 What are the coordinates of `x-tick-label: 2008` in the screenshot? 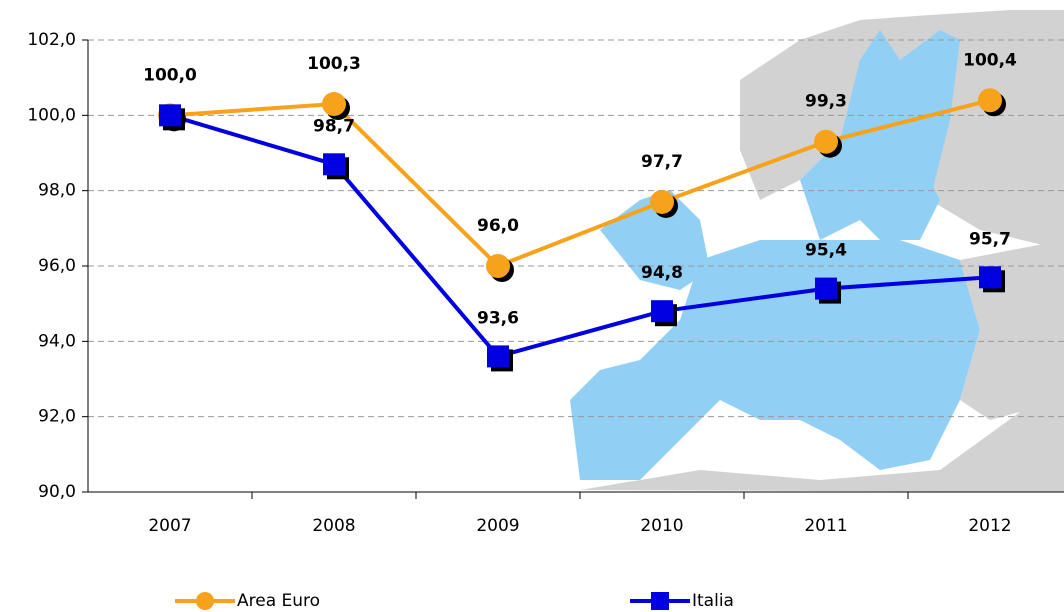 It's located at (333, 526).